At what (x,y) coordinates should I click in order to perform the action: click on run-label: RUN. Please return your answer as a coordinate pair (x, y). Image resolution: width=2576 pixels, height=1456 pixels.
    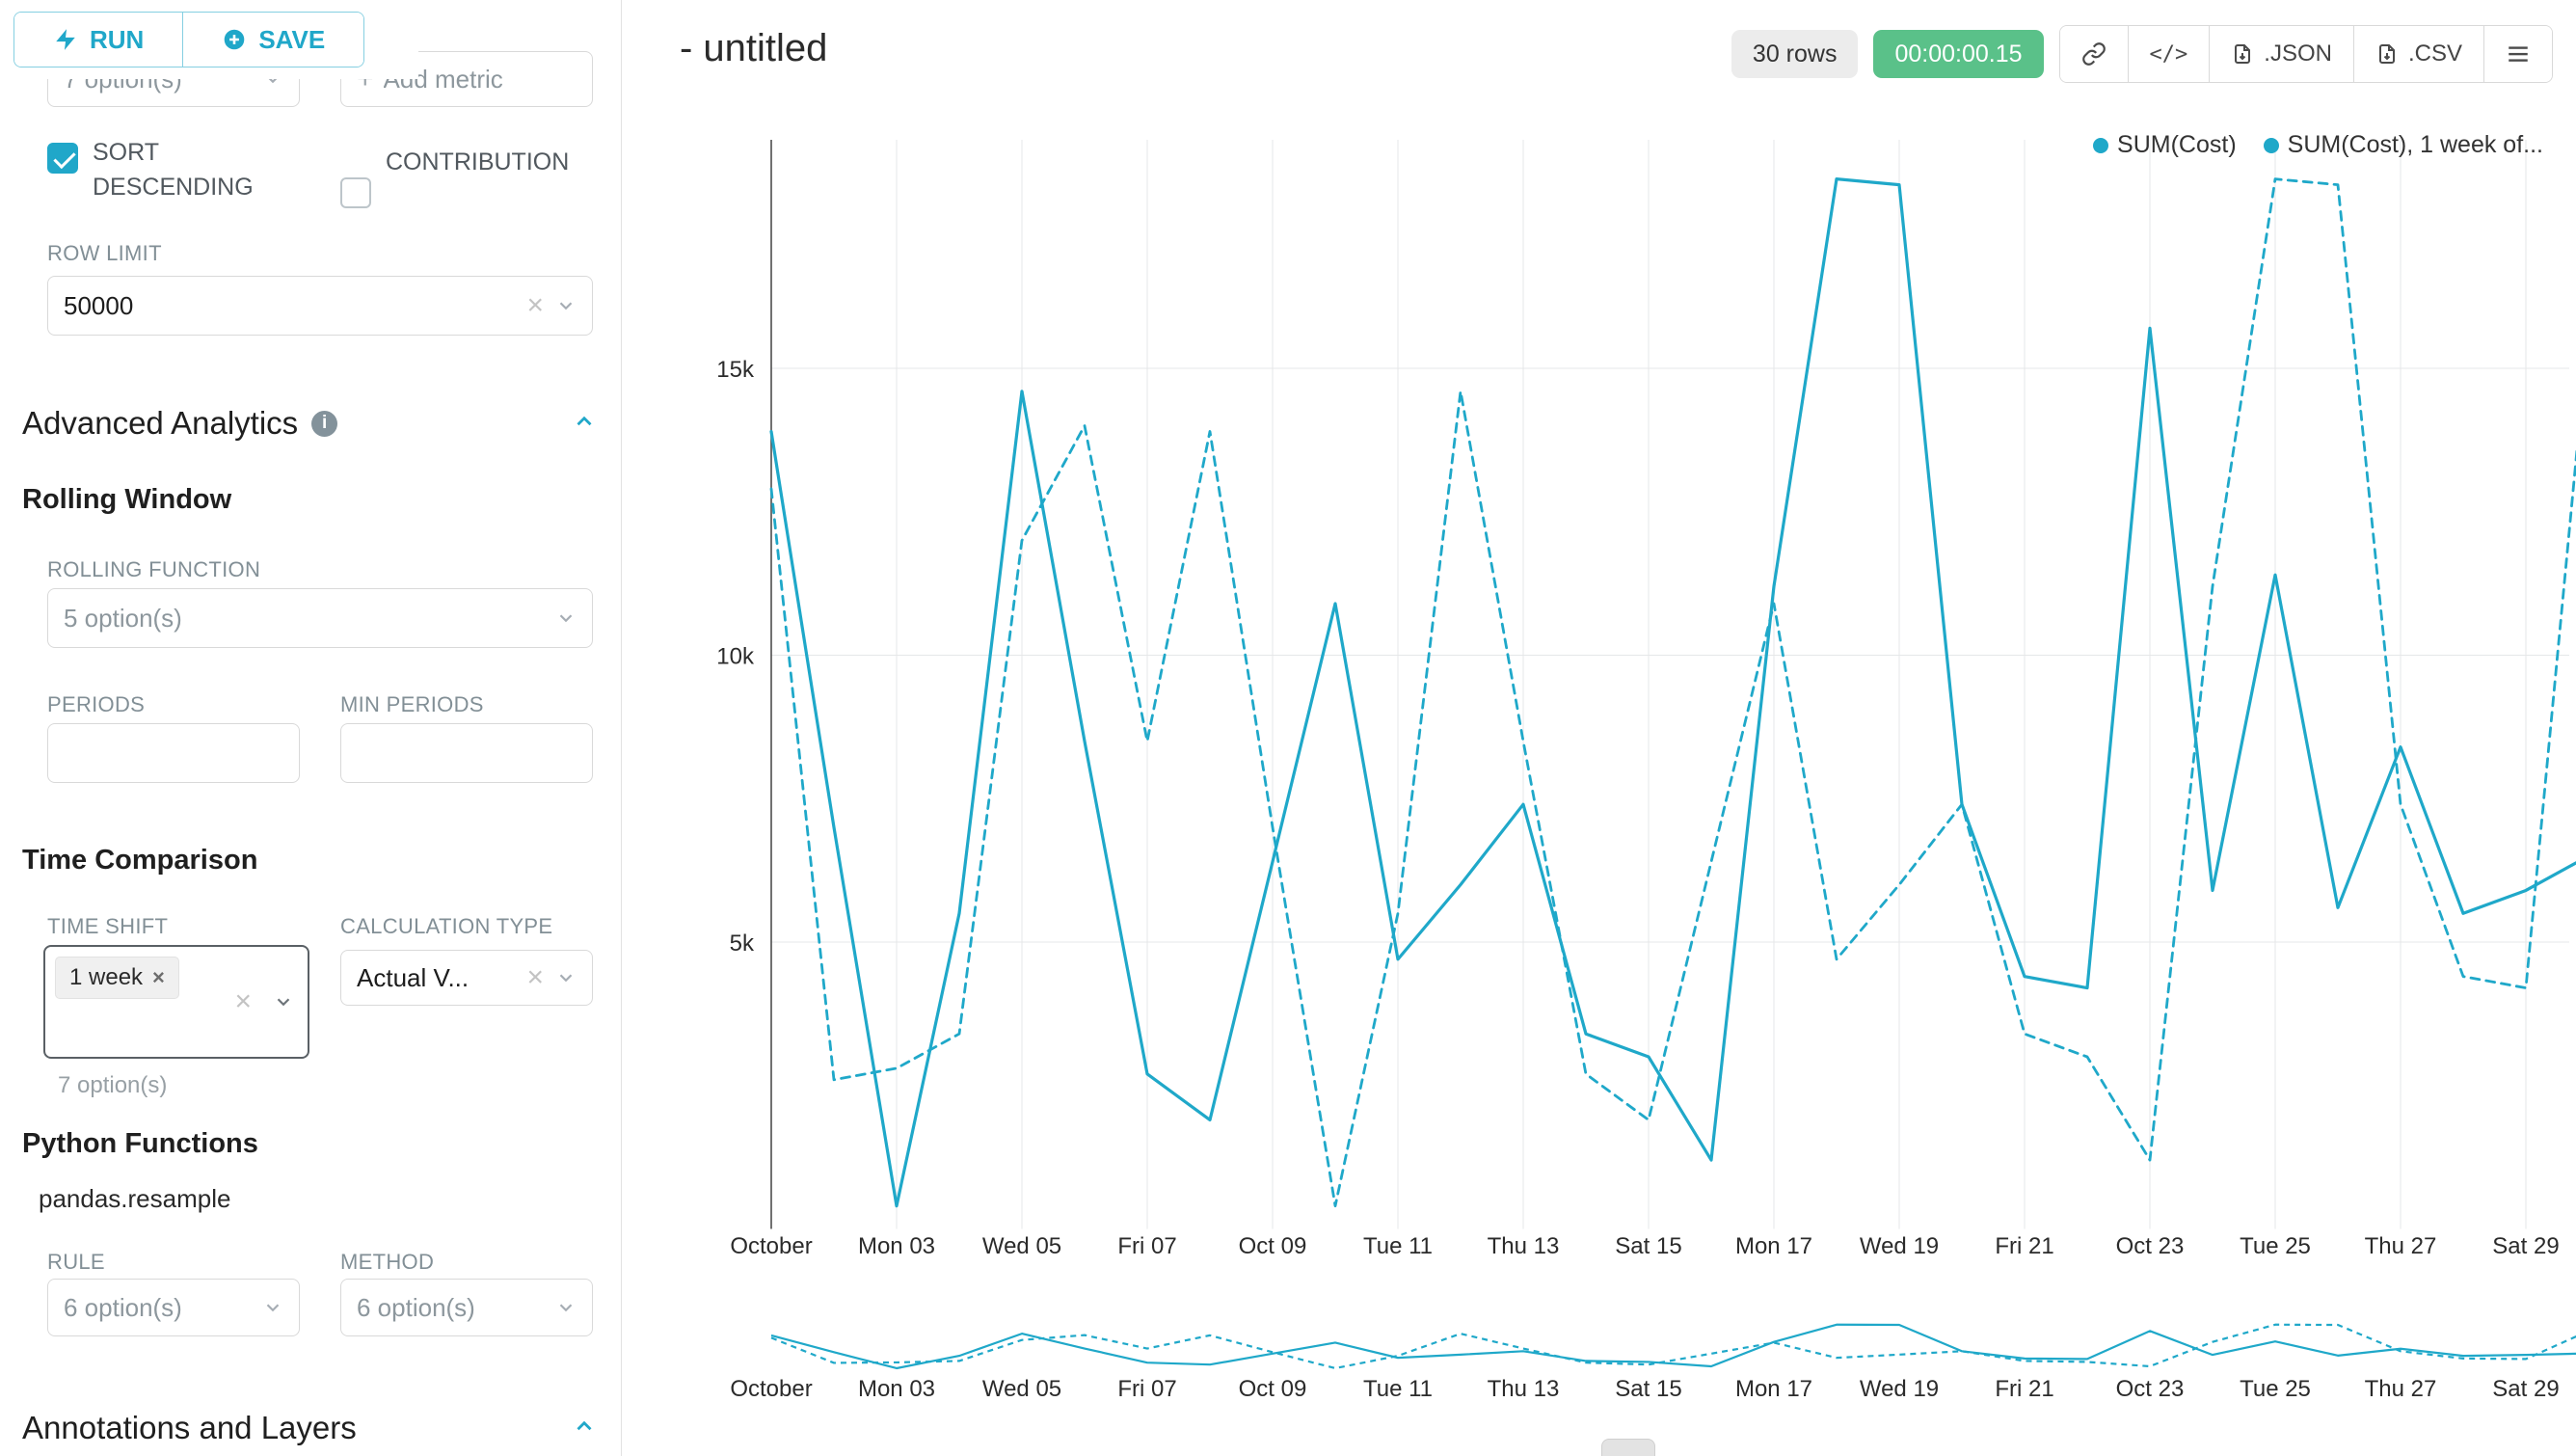
    Looking at the image, I should click on (118, 39).